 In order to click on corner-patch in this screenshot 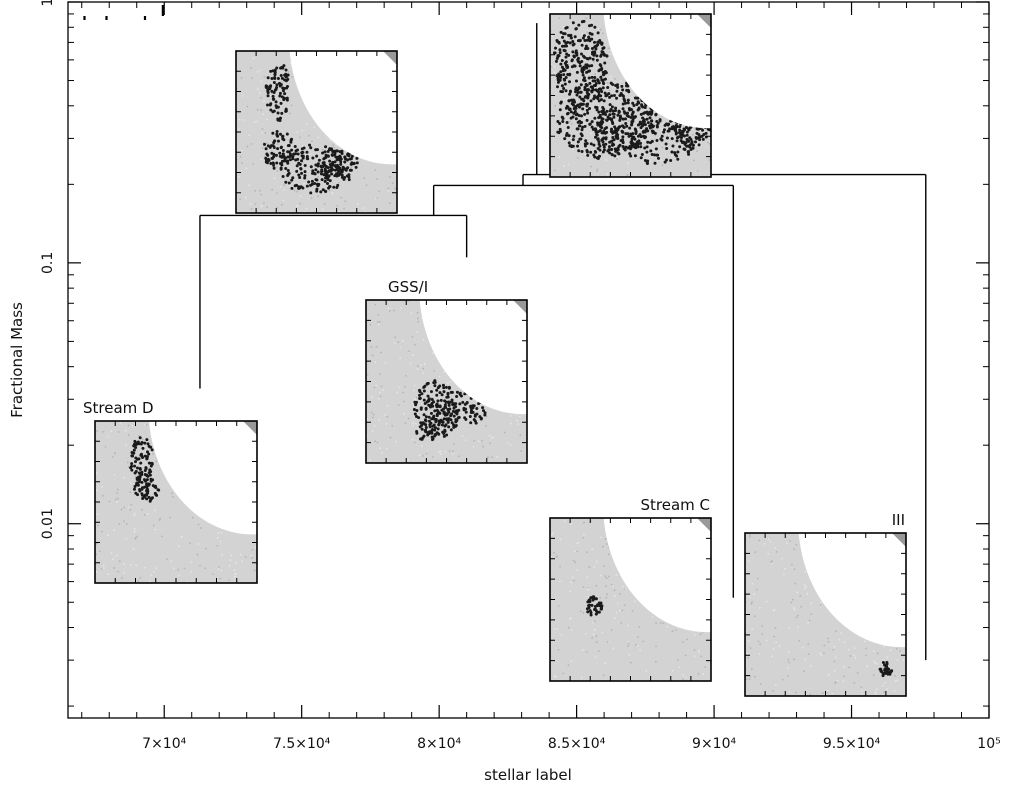, I will do `click(704, 525)`.